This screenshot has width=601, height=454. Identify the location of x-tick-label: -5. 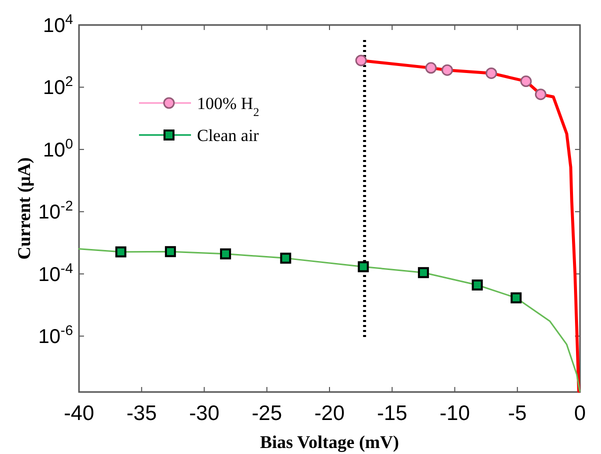
(517, 413).